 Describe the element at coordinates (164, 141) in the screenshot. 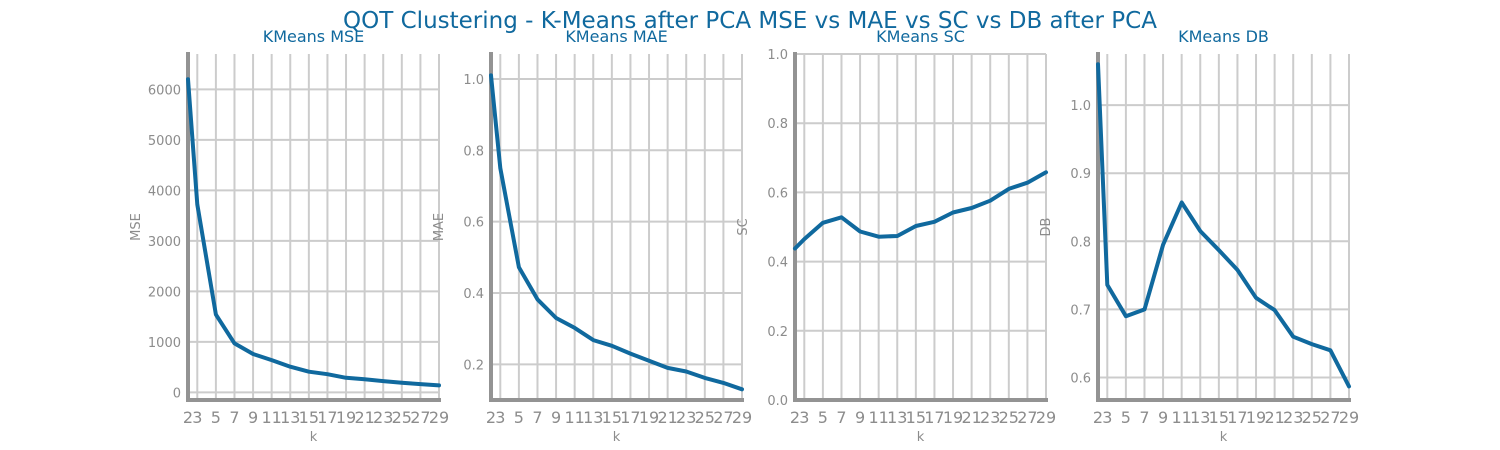

I see `y-tick-label: 5000` at that location.